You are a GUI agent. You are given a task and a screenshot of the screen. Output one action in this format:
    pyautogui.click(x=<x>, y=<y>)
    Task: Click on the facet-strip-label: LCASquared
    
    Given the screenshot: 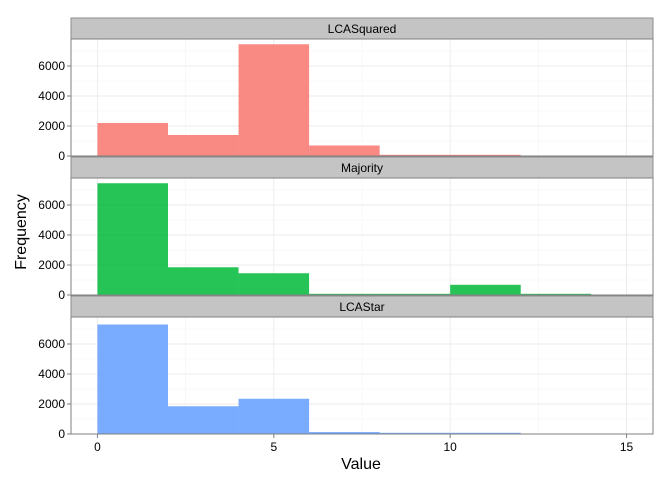 What is the action you would take?
    pyautogui.click(x=362, y=29)
    